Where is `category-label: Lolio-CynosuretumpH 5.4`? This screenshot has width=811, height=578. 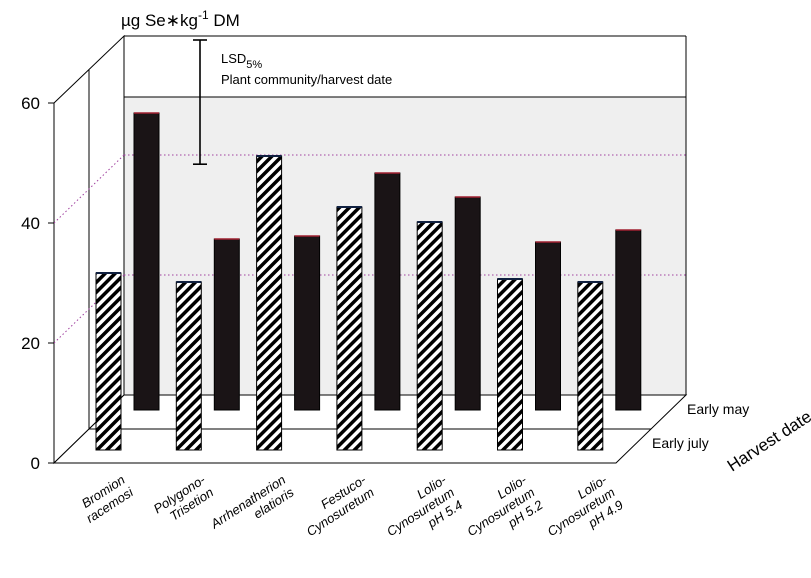 category-label: Lolio-CynosuretumpH 5.4 is located at coordinates (421, 512).